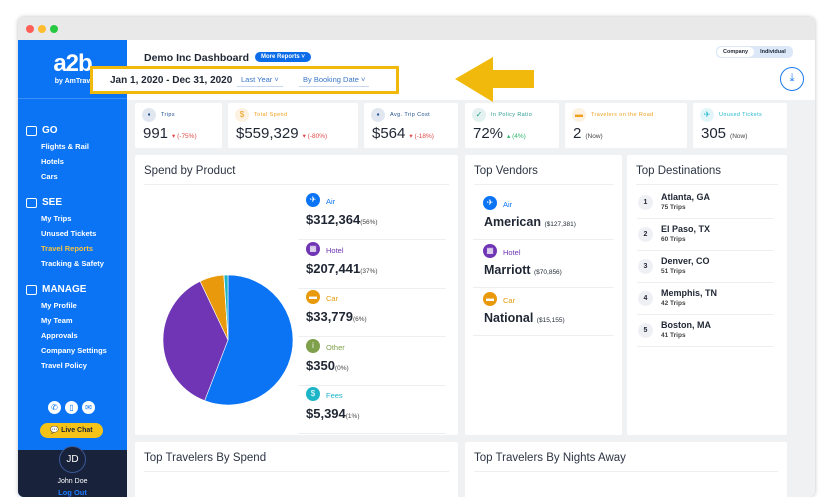 This screenshot has height=497, width=832. Describe the element at coordinates (740, 125) in the screenshot. I see `stat-card-unused-tickets: ✈ Unused Tickets 305 (Now)` at that location.